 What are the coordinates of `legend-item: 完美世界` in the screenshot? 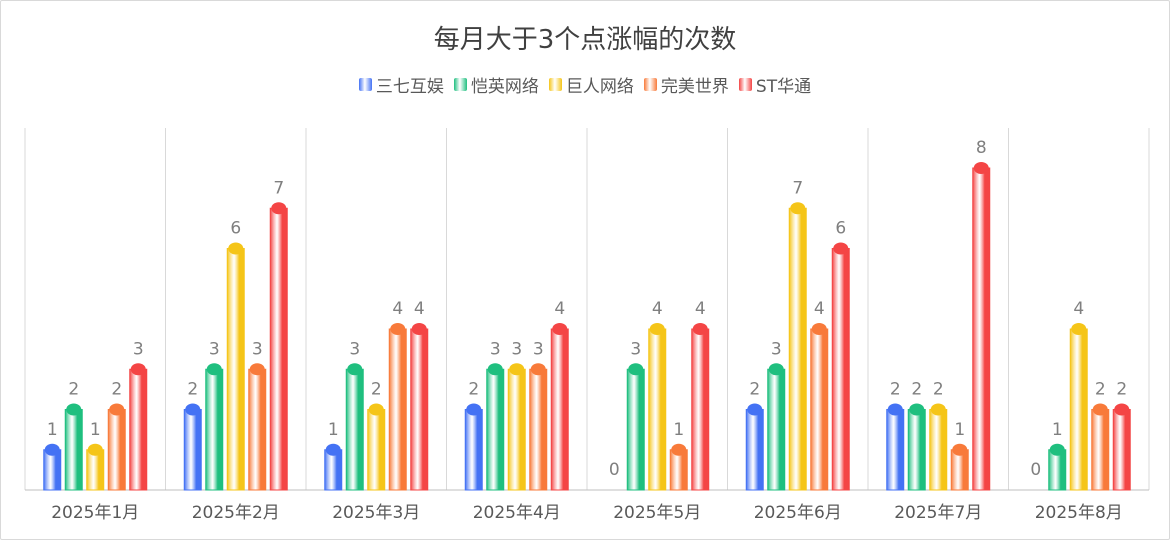 It's located at (686, 84).